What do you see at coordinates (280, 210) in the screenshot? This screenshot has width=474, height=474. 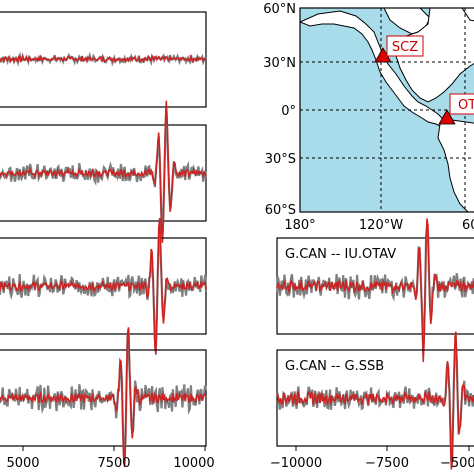 I see `map-y-tick-label: 60°S` at bounding box center [280, 210].